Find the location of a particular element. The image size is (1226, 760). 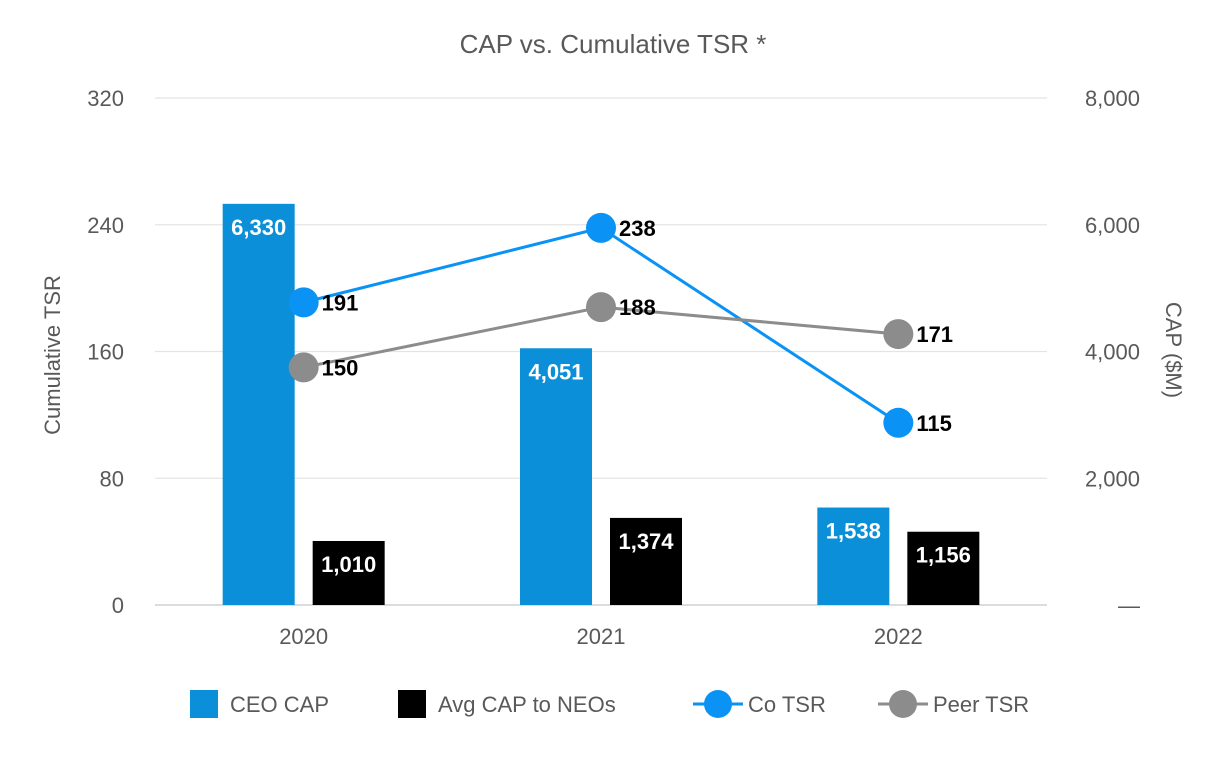

legend-label: Co TSR is located at coordinates (787, 704).